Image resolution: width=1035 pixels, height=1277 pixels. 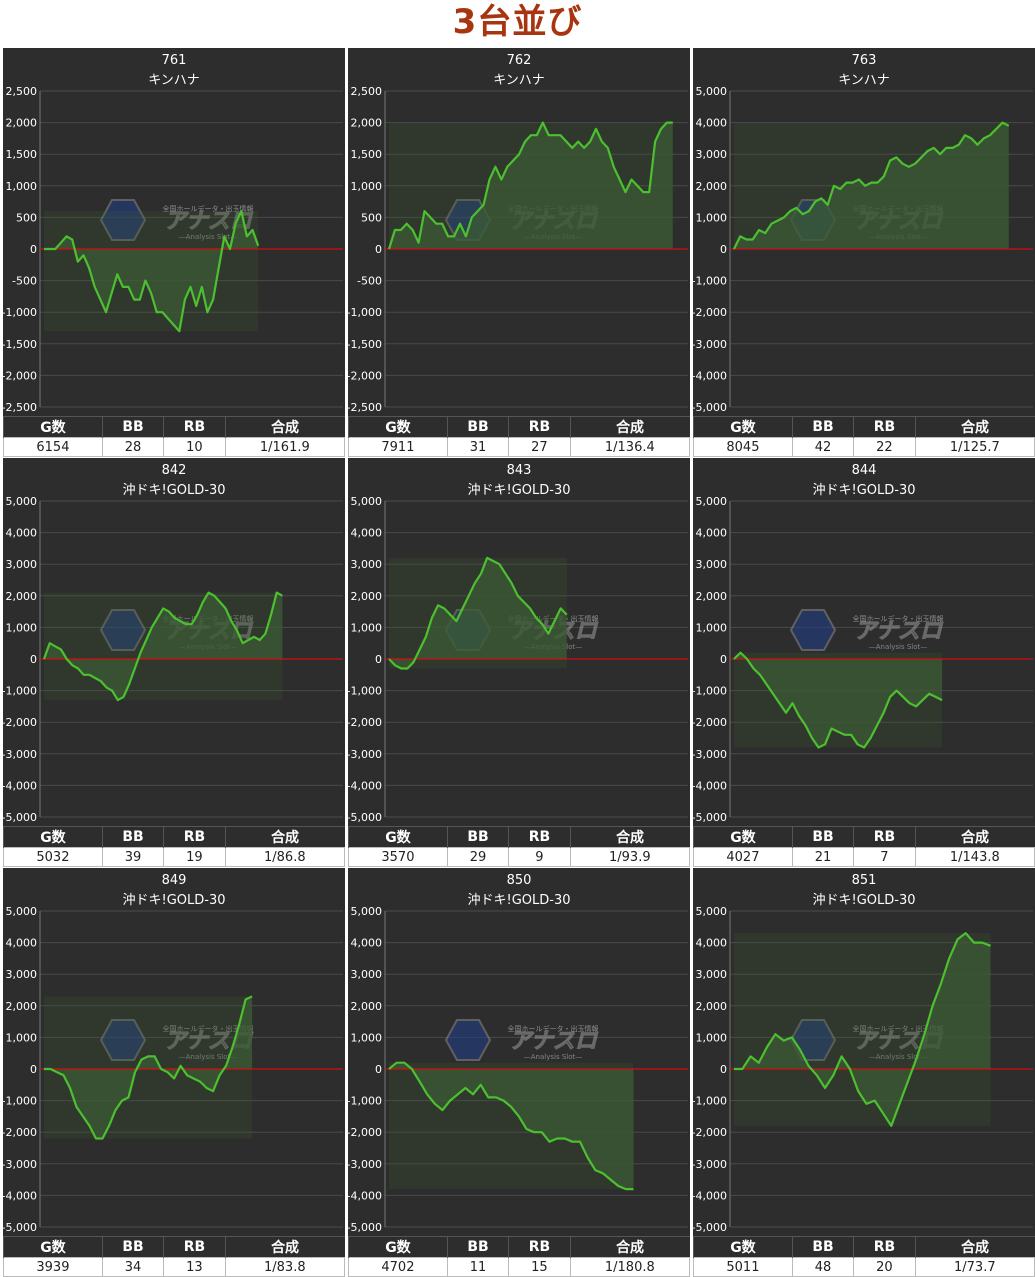 What do you see at coordinates (823, 857) in the screenshot?
I see `stats-value: 21` at bounding box center [823, 857].